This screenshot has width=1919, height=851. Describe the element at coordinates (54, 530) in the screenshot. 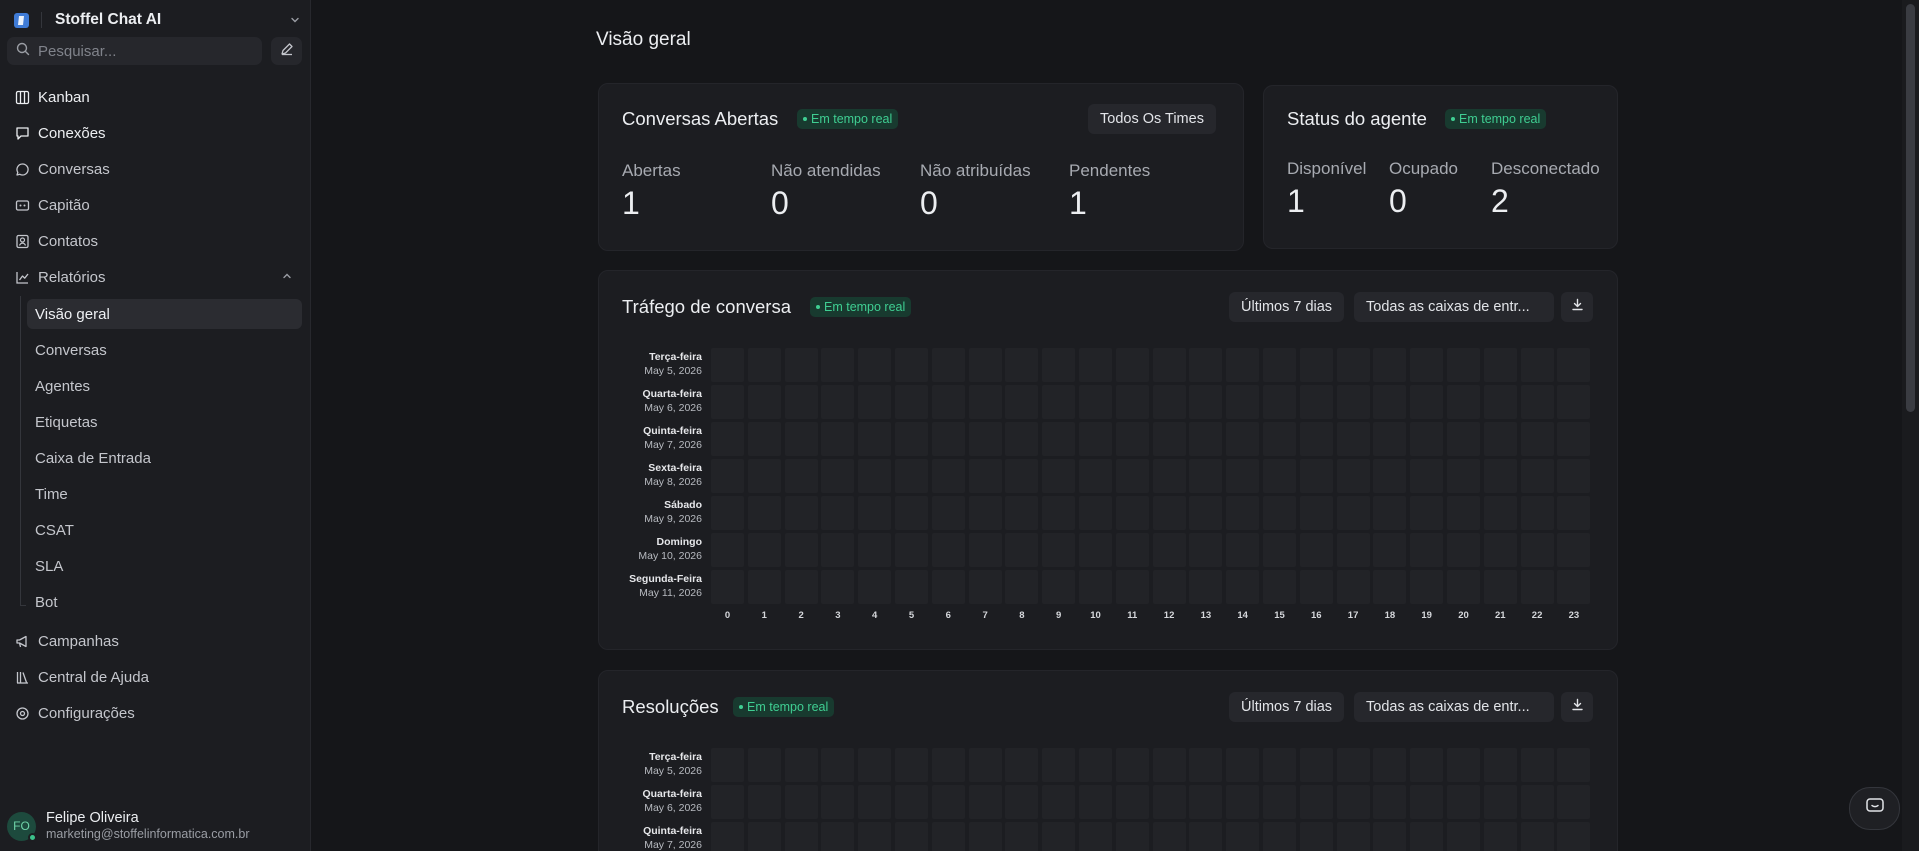

I see `sidebar-subitem-csat: CSAT` at that location.